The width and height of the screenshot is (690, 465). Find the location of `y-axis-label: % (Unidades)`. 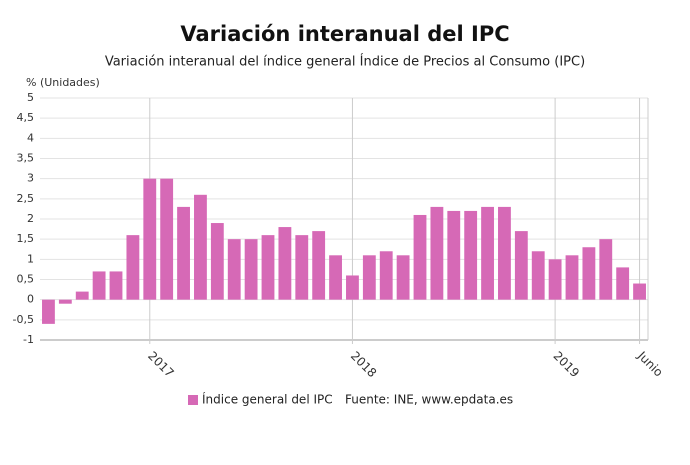

y-axis-label: % (Unidades) is located at coordinates (63, 82).